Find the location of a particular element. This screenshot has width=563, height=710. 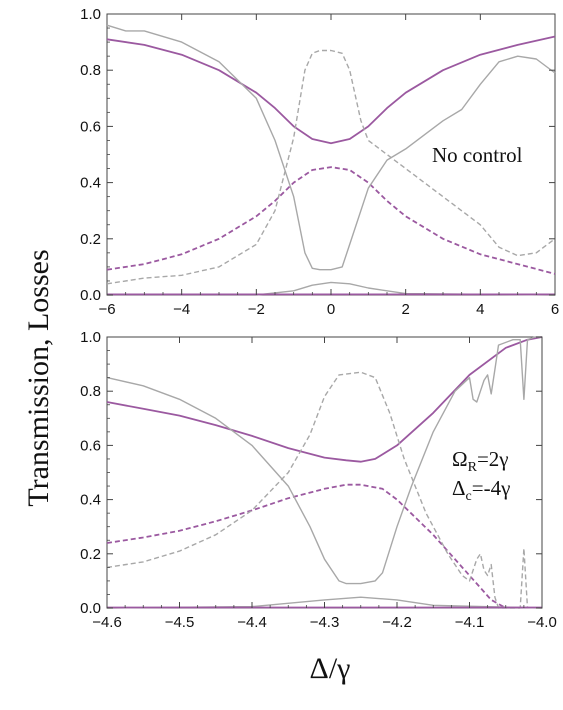

y-axis-title: Transmission, Losses is located at coordinates (38, 377).